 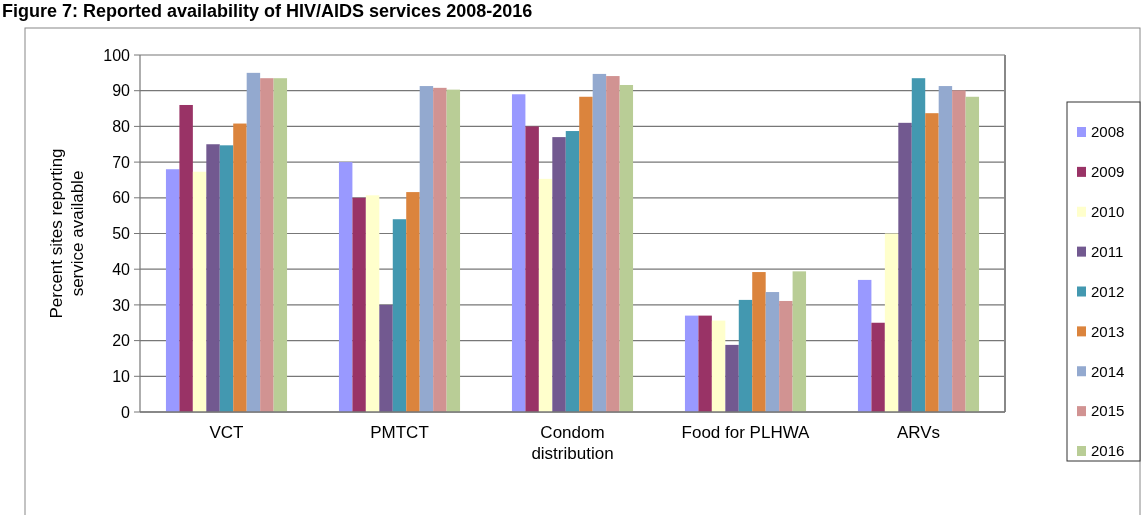 What do you see at coordinates (918, 432) in the screenshot?
I see `x-tick-label: ARVs` at bounding box center [918, 432].